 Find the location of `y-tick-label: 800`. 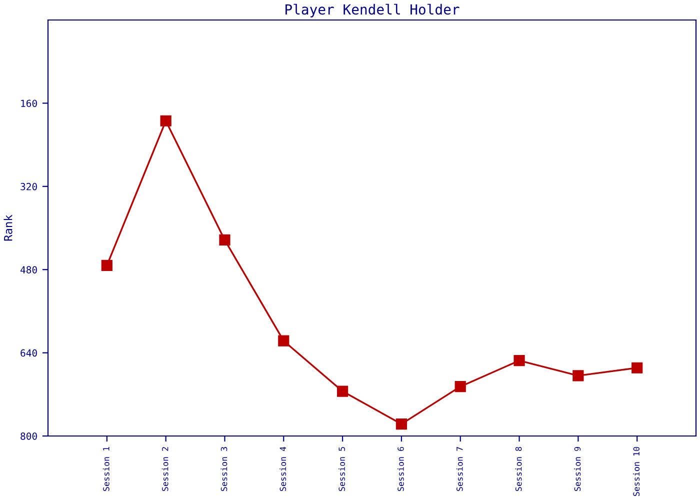

y-tick-label: 800 is located at coordinates (28, 436).